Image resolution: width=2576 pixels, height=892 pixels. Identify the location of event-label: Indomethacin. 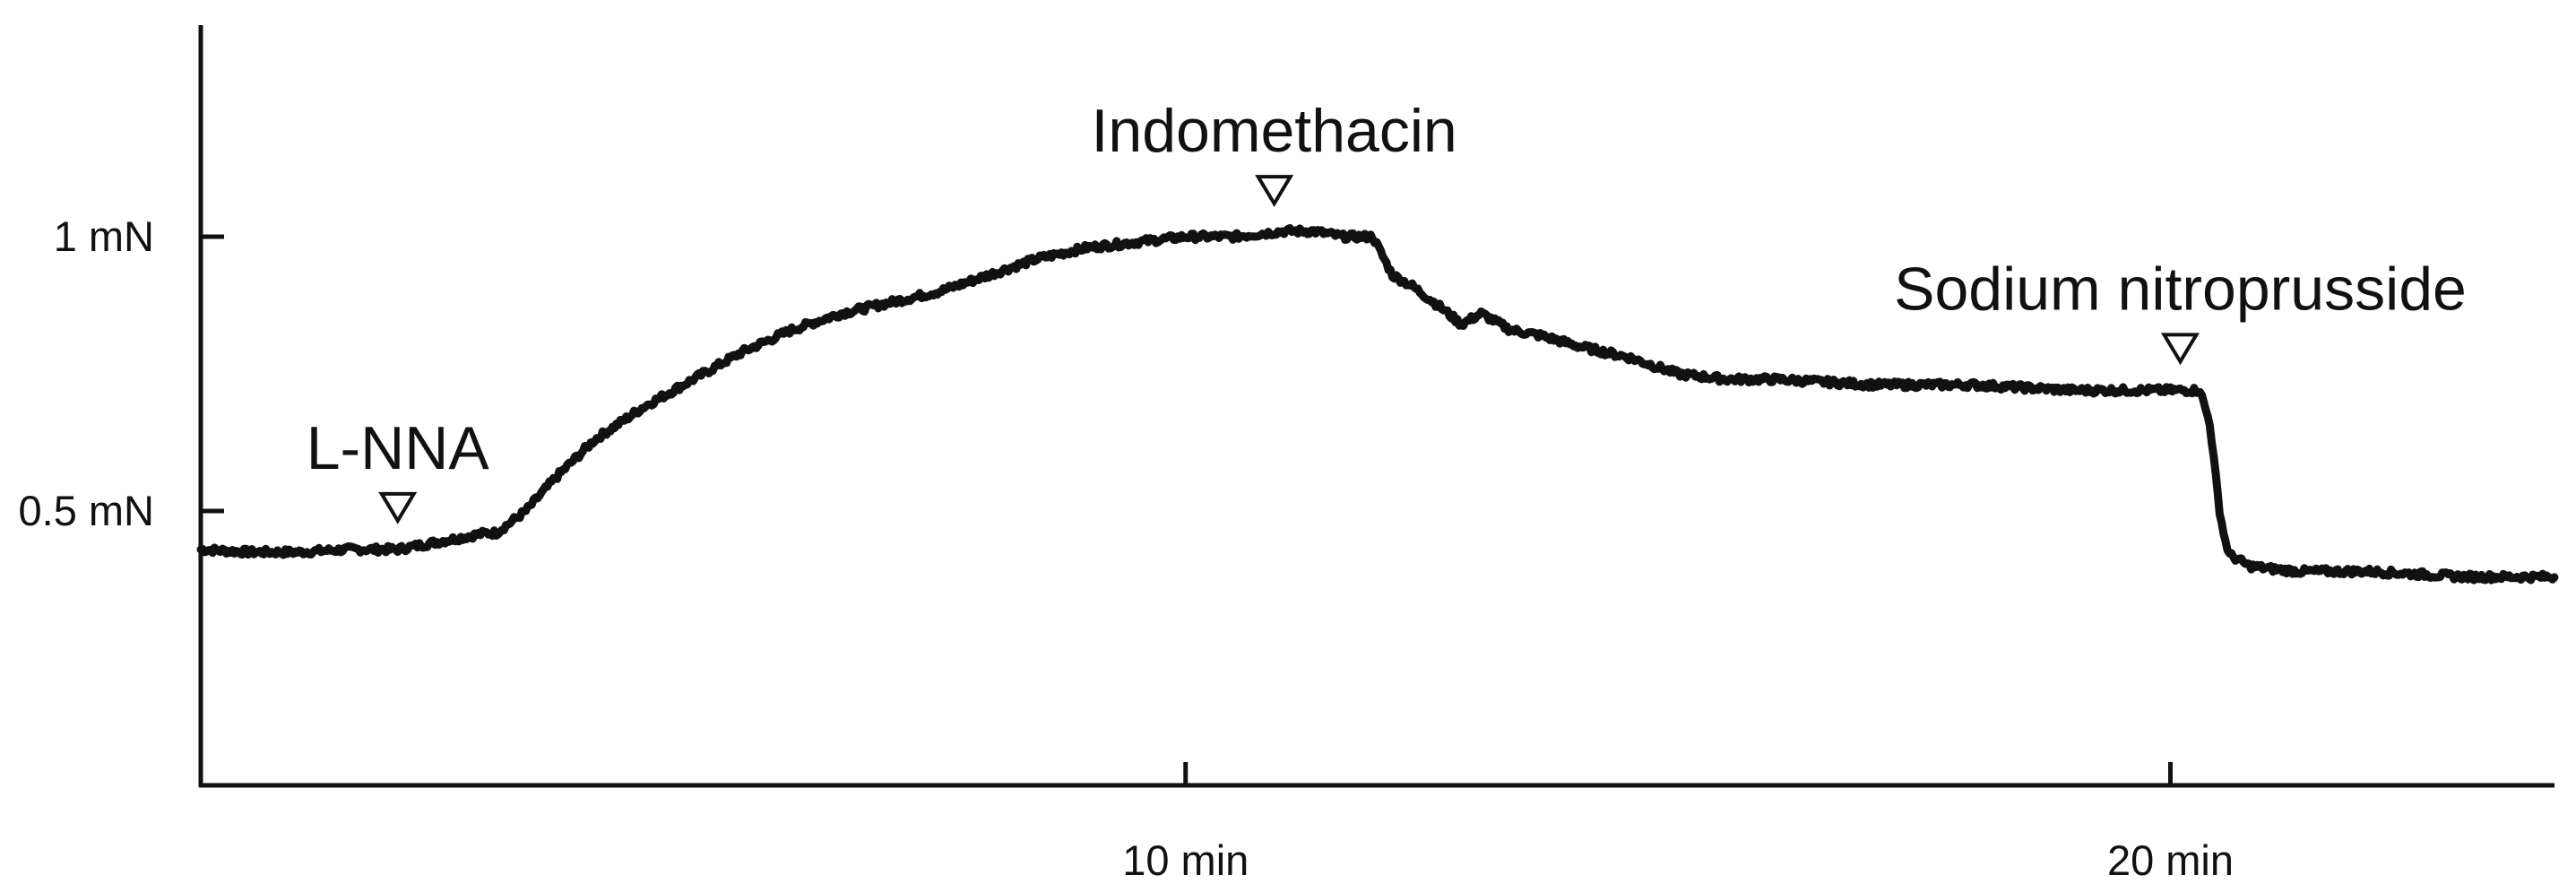
(1274, 131).